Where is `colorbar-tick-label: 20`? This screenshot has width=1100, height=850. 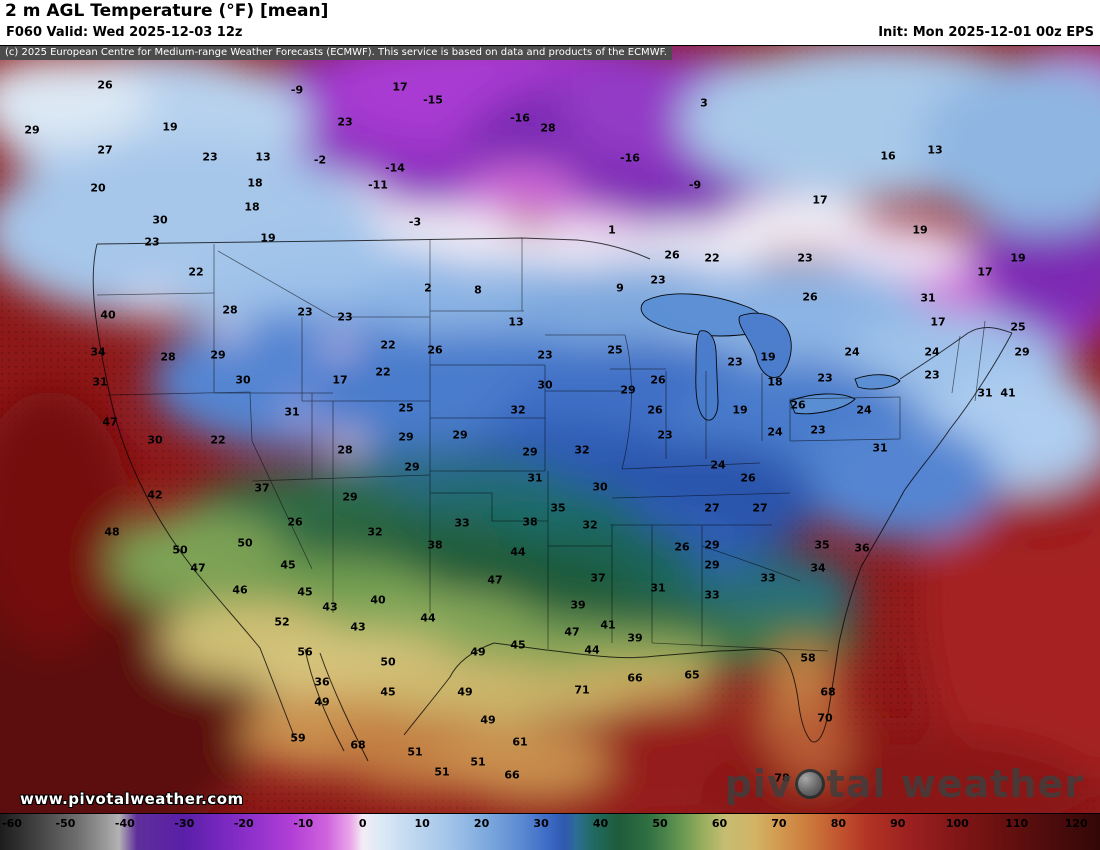
colorbar-tick-label: 20 is located at coordinates (481, 823).